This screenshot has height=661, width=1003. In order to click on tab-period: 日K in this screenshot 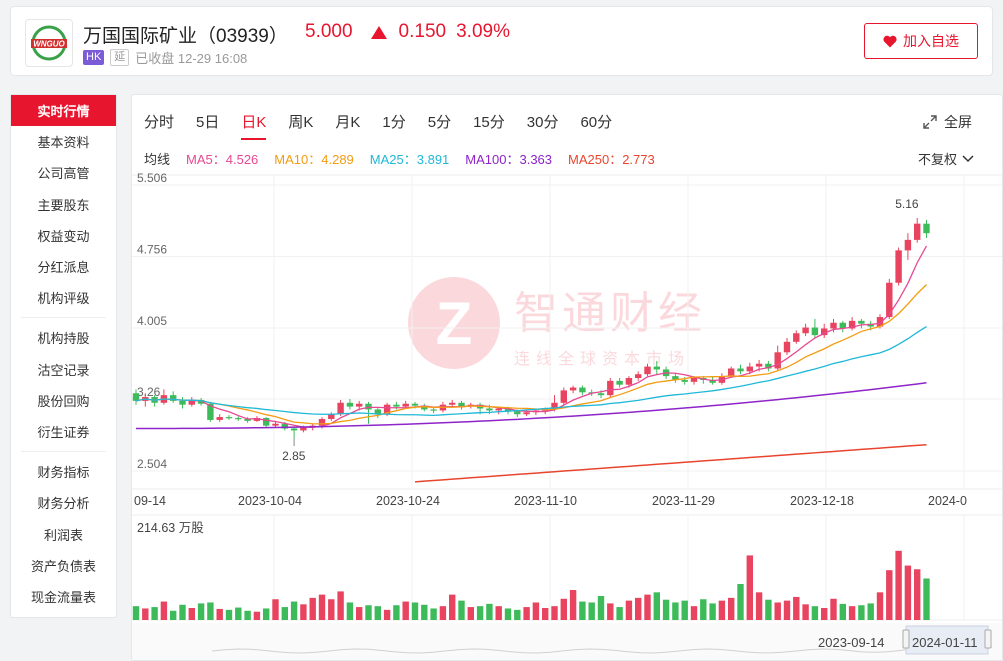, I will do `click(254, 125)`.